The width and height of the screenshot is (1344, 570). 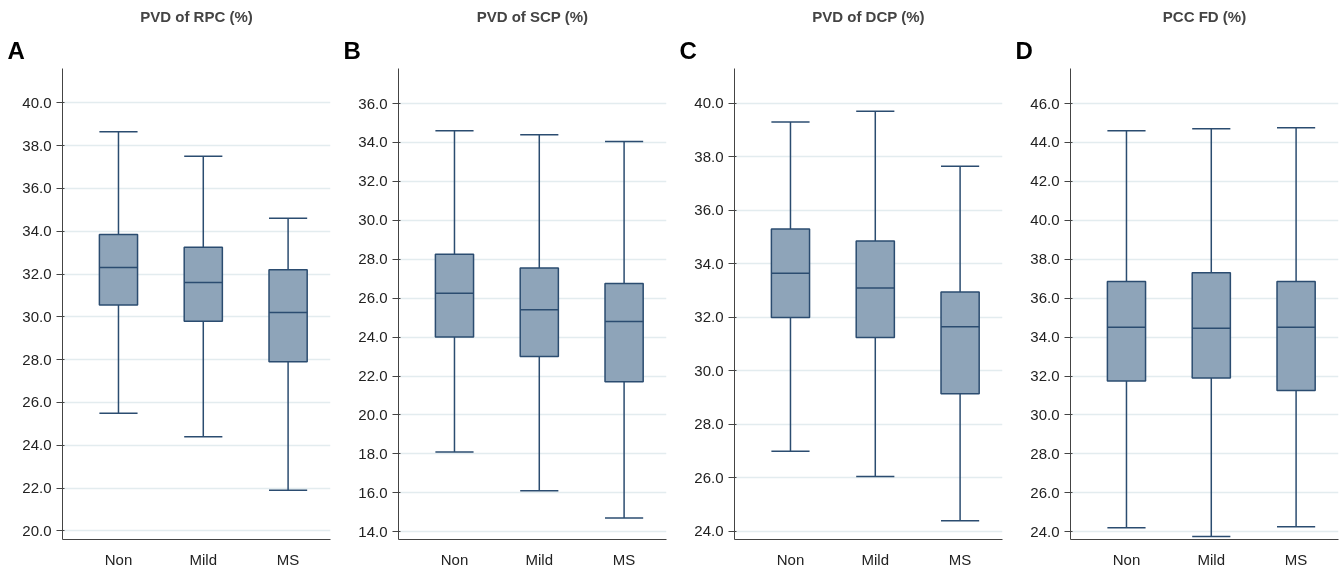 I want to click on y-tick-label: 46.0, so click(x=1045, y=103).